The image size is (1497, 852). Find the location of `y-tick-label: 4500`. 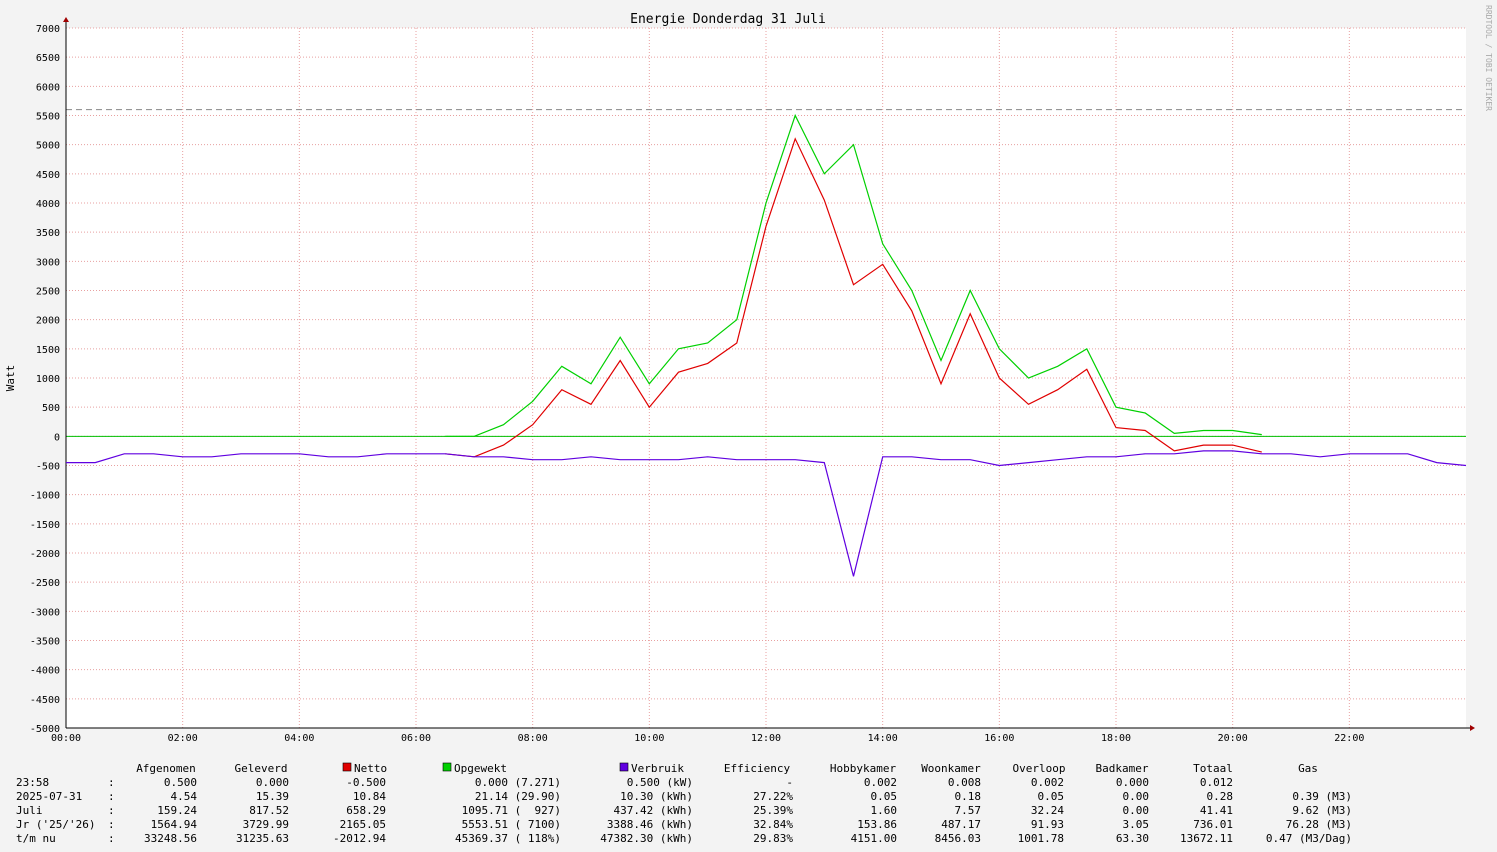

y-tick-label: 4500 is located at coordinates (48, 175).